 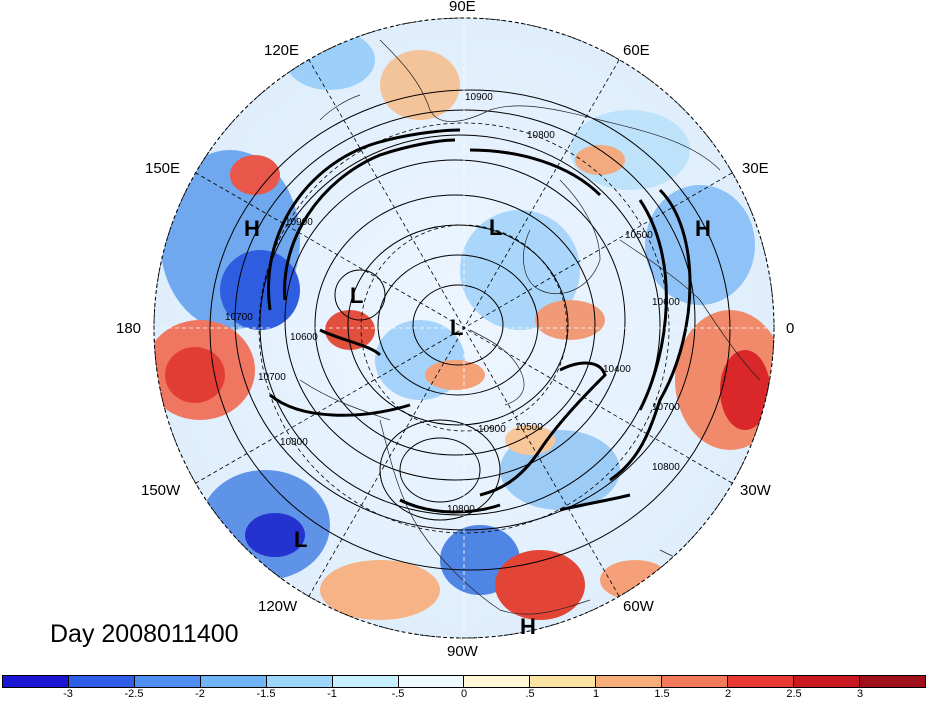 What do you see at coordinates (638, 606) in the screenshot?
I see `lon-label-60w: 60W` at bounding box center [638, 606].